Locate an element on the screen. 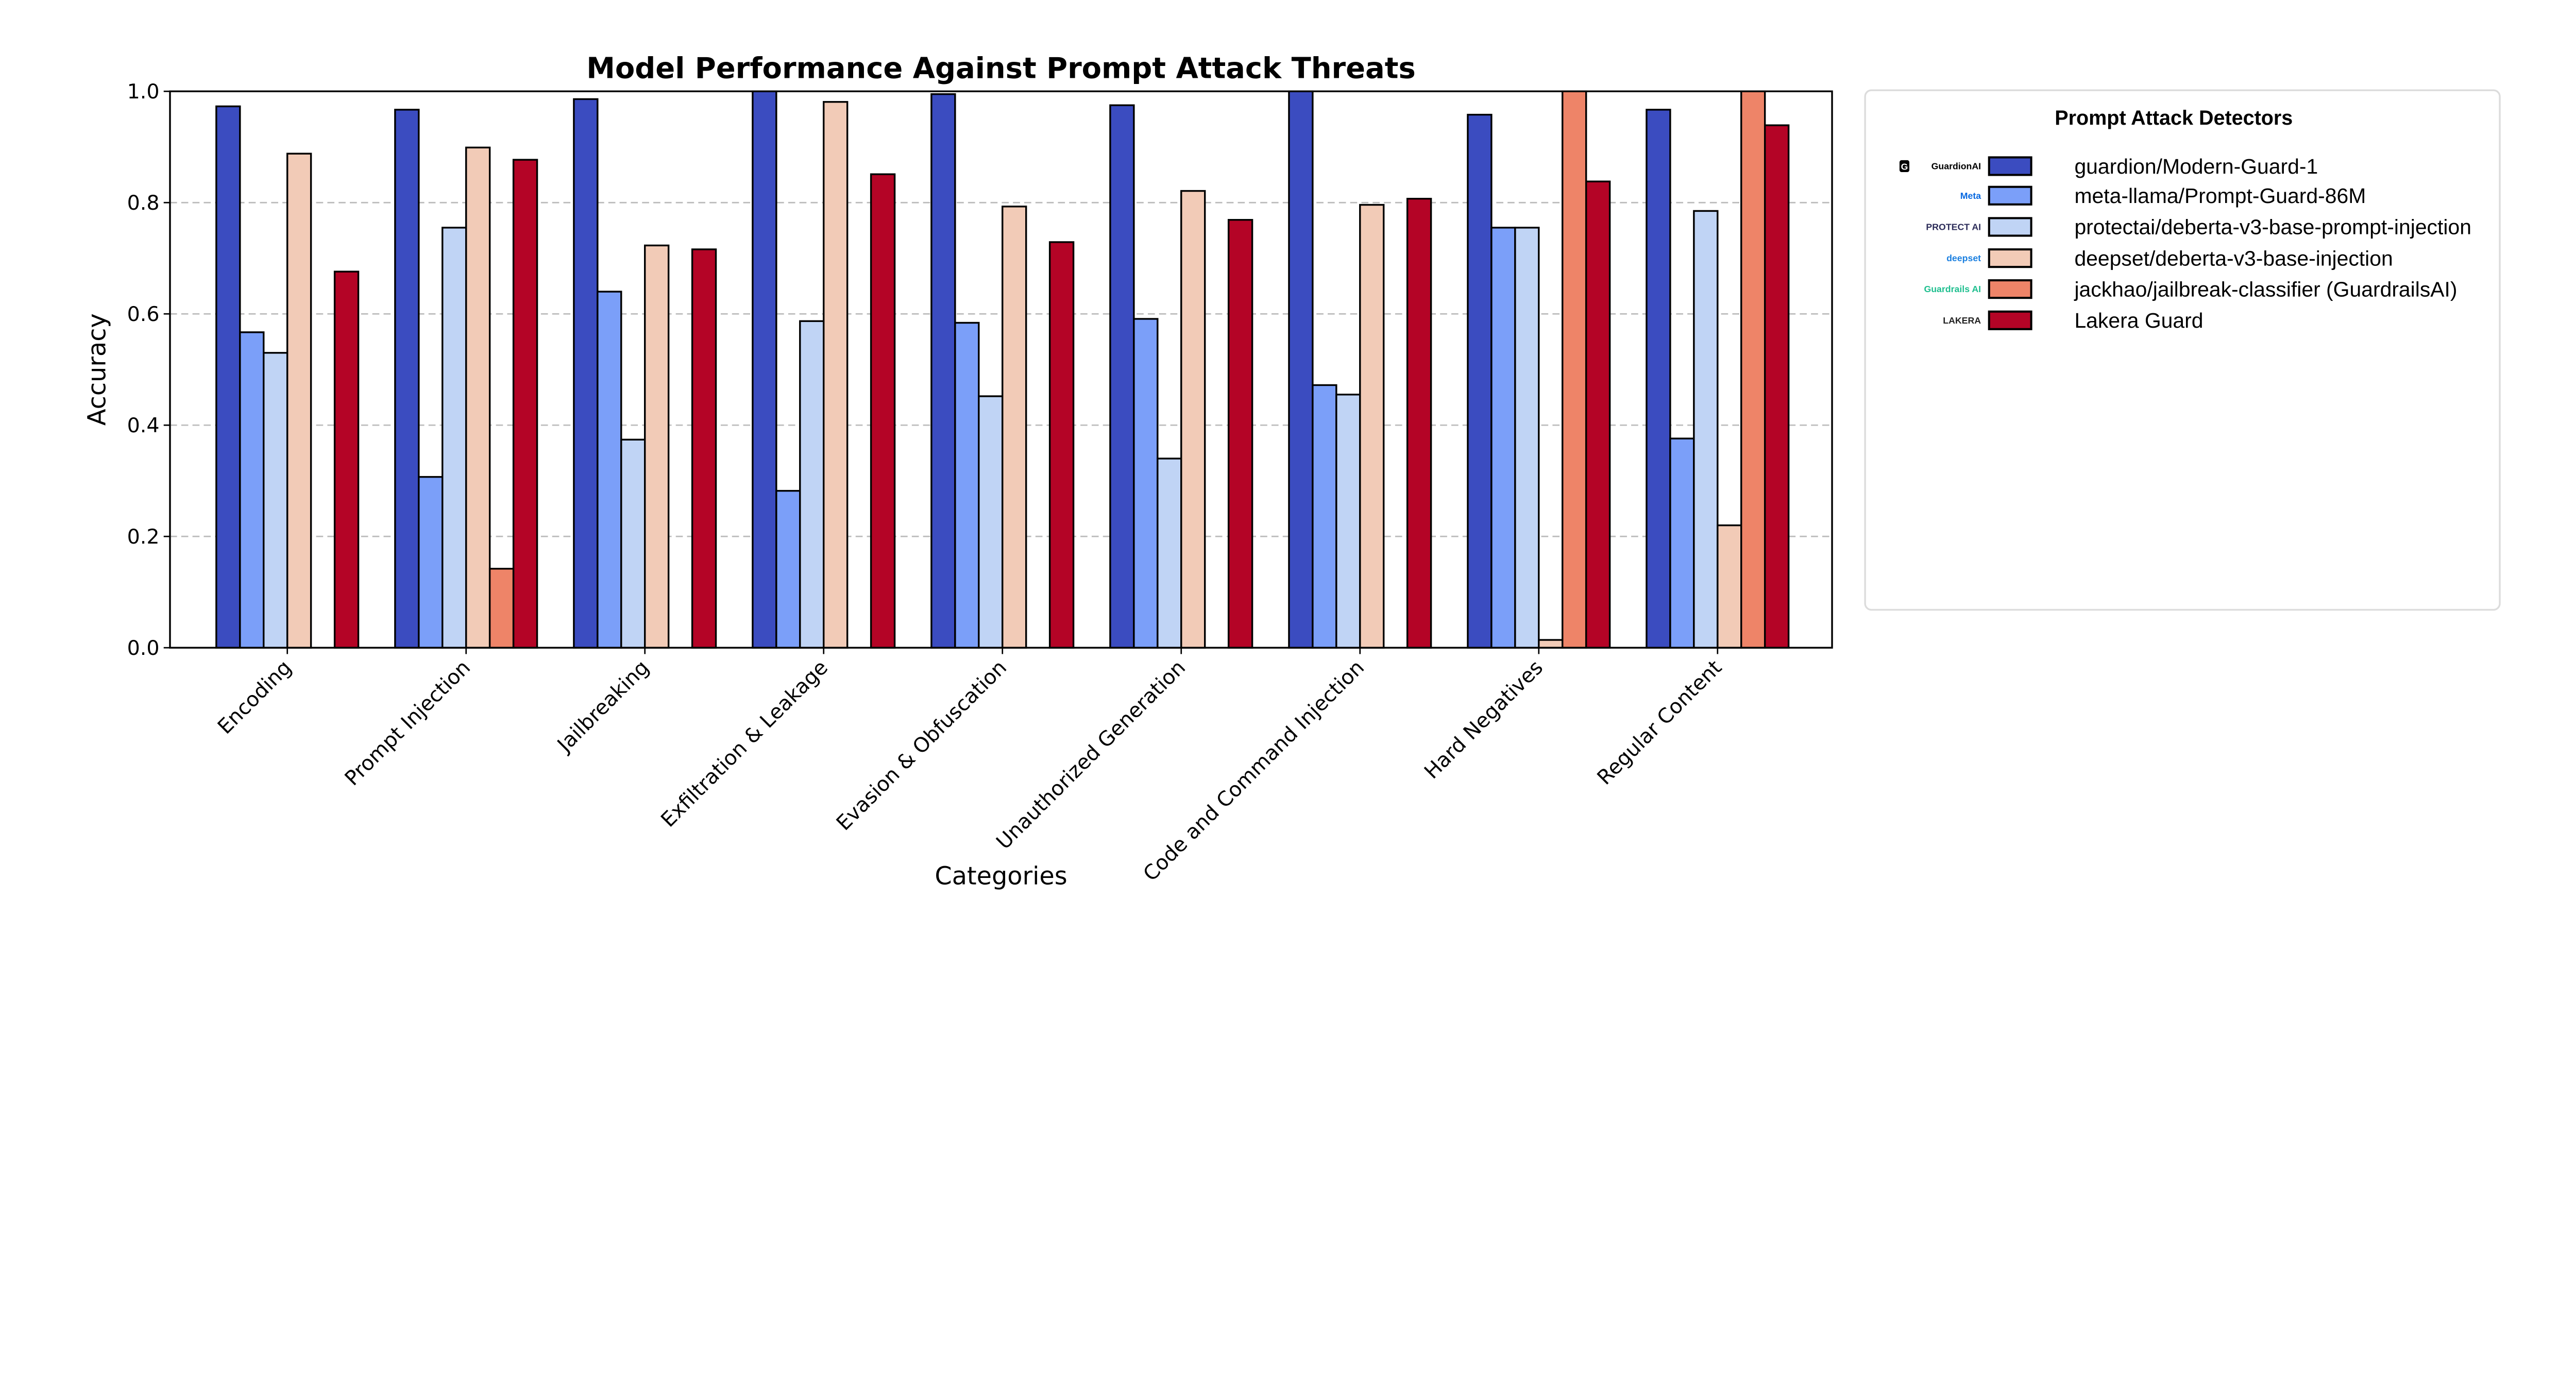 The width and height of the screenshot is (2576, 1387). guardion-logo-icon: G GuardionAI is located at coordinates (1940, 166).